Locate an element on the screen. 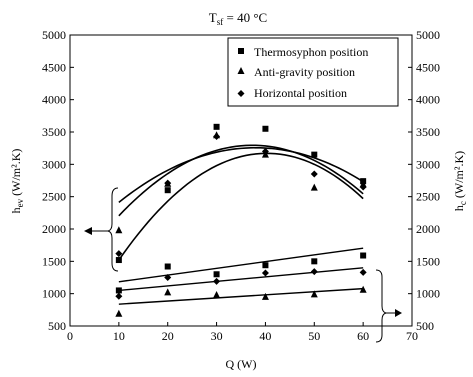  x-tick-label: 50 is located at coordinates (314, 336).